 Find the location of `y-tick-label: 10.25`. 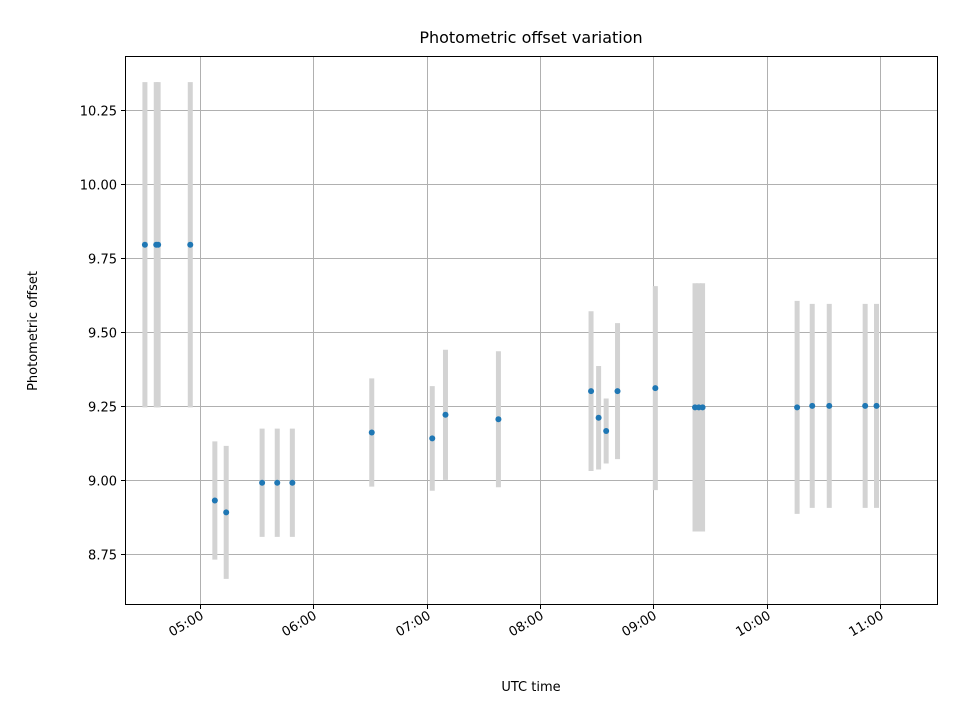

y-tick-label: 10.25 is located at coordinates (98, 112).